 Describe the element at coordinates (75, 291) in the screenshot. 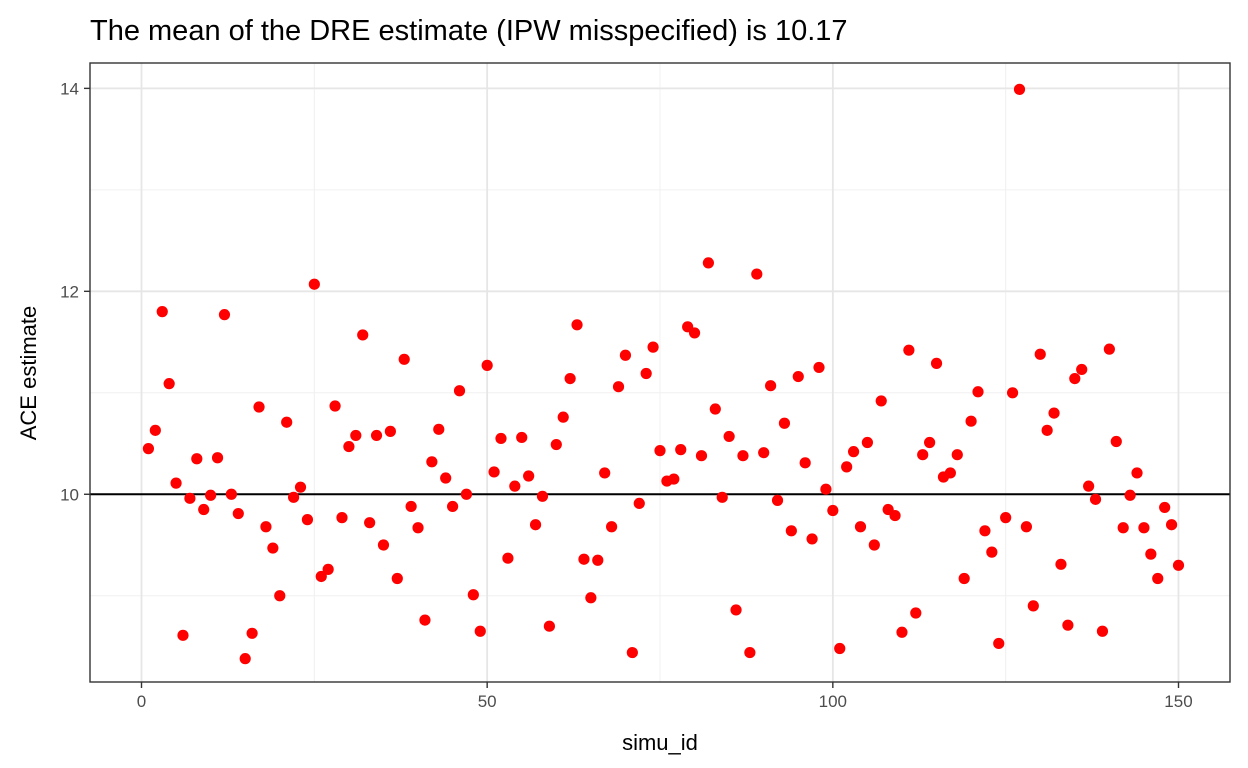

I see `y-axis-ticks: 10 12 14` at that location.